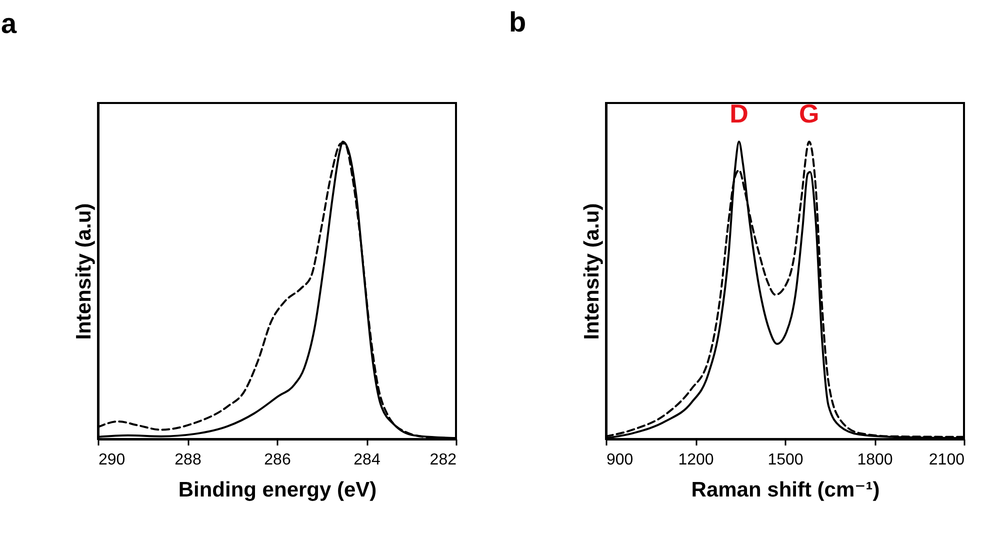  Describe the element at coordinates (277, 490) in the screenshot. I see `x-axis-title: Binding energy (eV)` at that location.